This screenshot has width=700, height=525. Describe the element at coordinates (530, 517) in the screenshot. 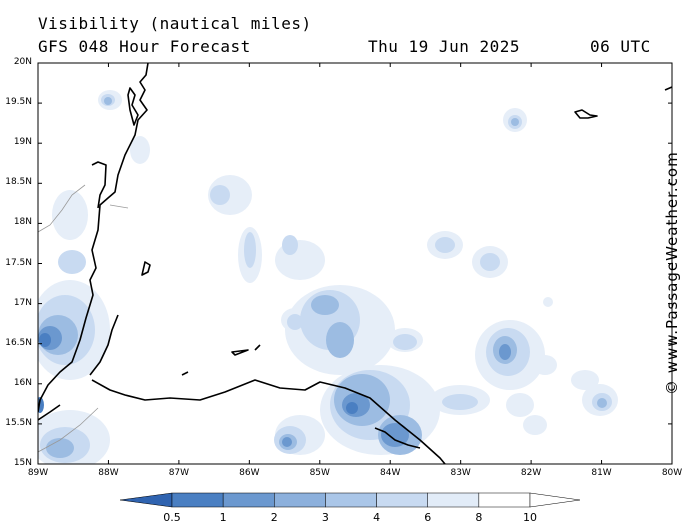

I see `legend-label: 10` at that location.